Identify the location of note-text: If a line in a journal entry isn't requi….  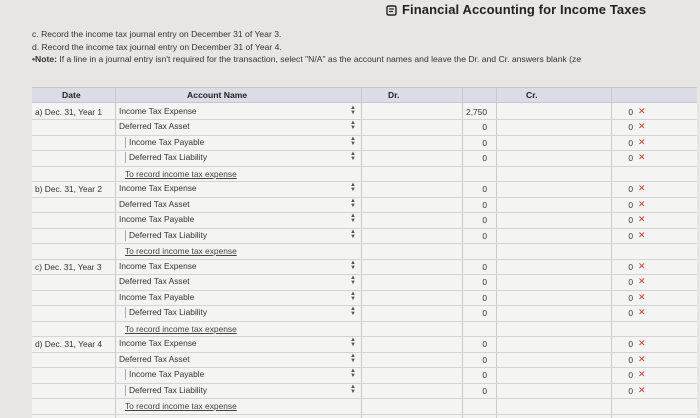
(319, 59).